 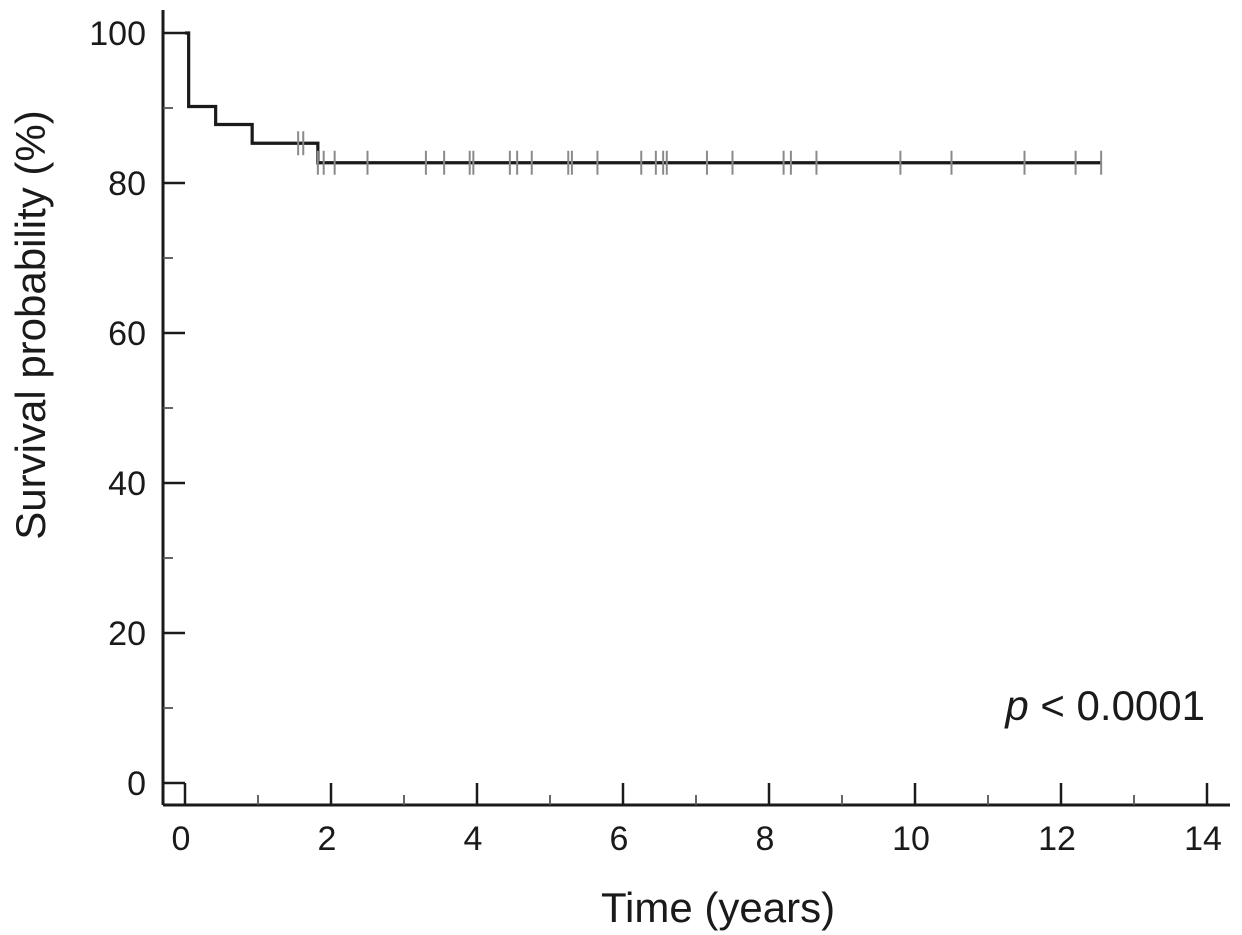 I want to click on y-tick-label: 80, so click(x=127, y=184).